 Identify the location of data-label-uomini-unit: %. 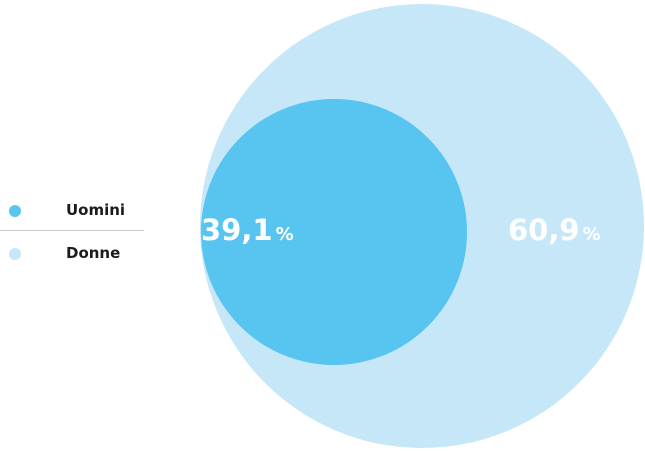
(285, 234).